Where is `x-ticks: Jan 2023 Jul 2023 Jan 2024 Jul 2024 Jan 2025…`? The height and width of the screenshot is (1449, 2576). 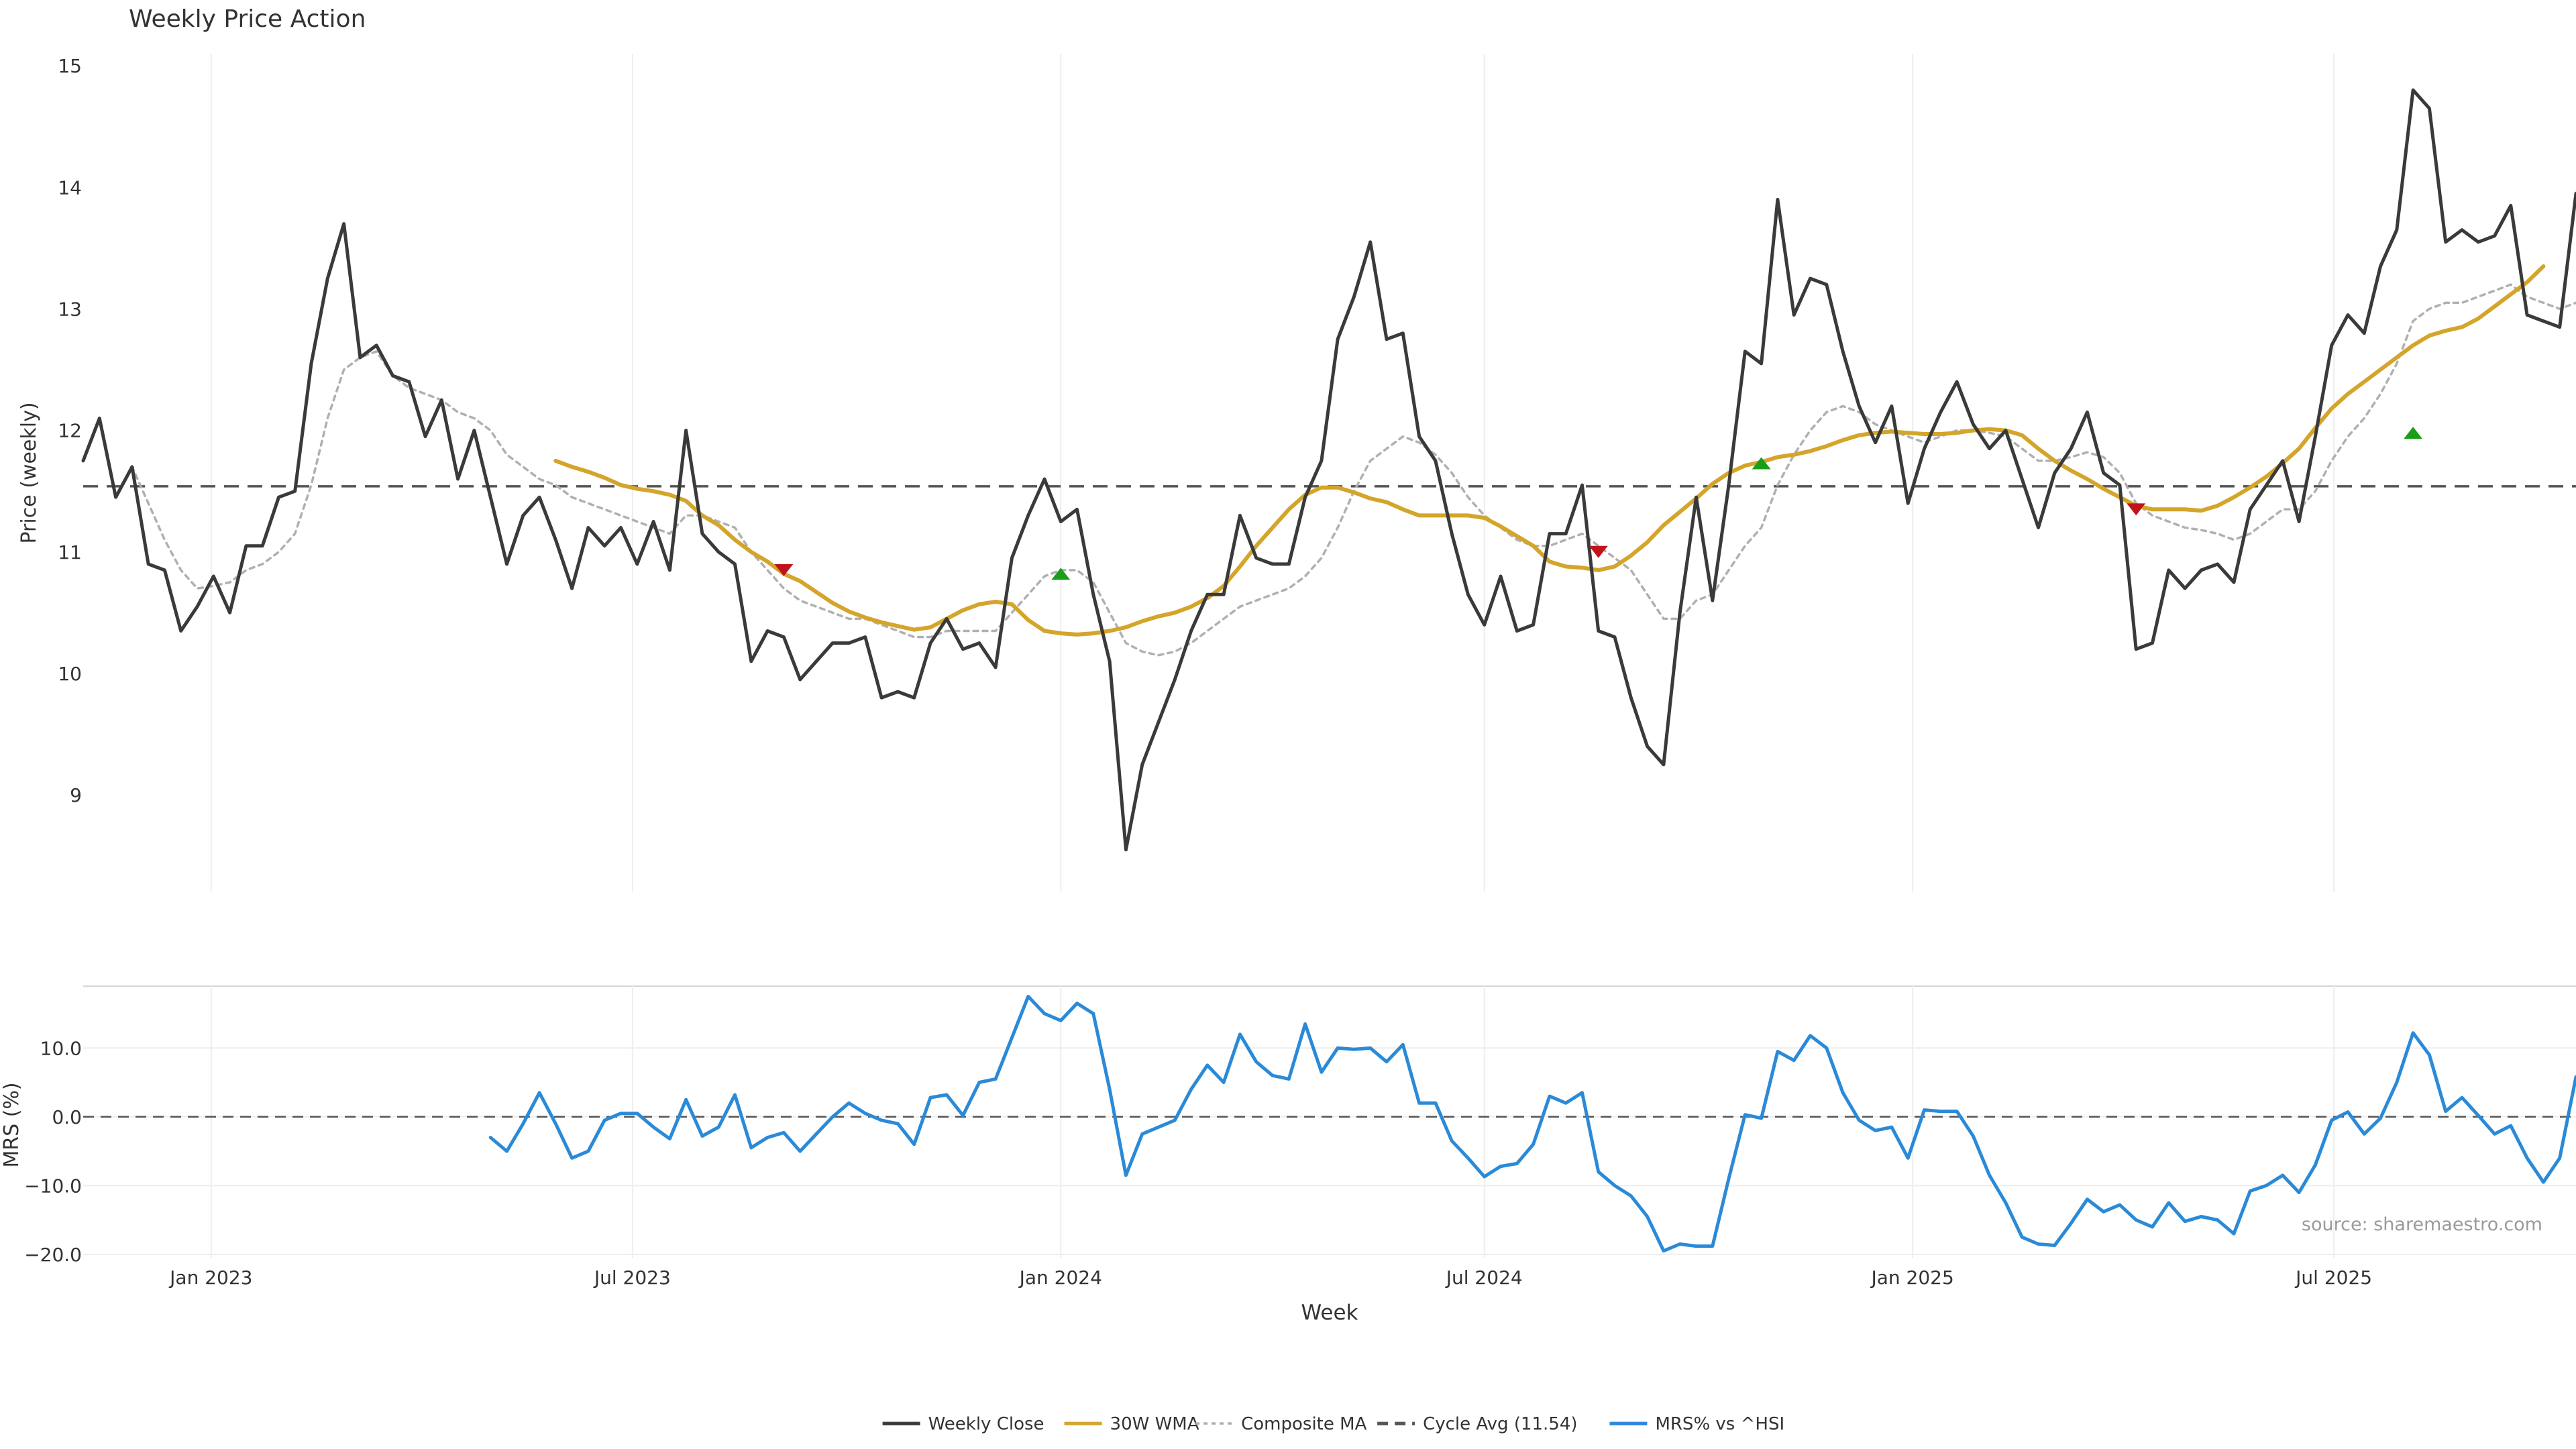
x-ticks: Jan 2023 Jul 2023 Jan 2024 Jul 2024 Jan 2025… is located at coordinates (1270, 1278).